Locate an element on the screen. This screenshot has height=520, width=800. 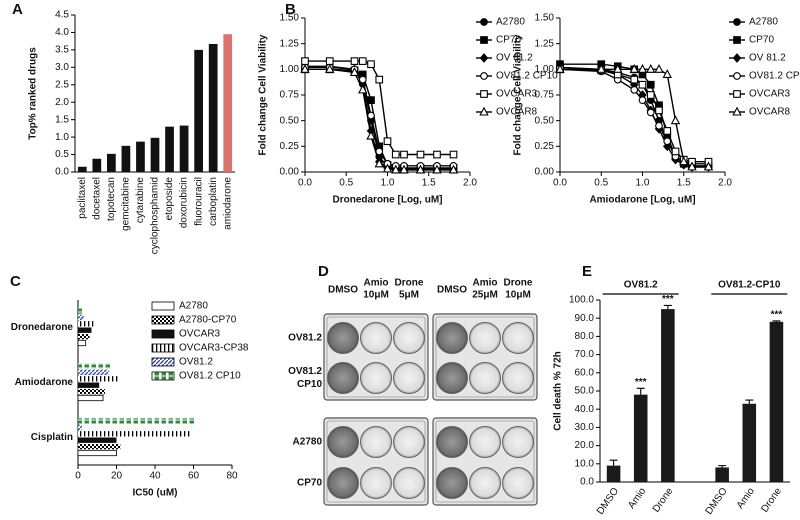
y-tick-label: 0.75 is located at coordinates (290, 95).